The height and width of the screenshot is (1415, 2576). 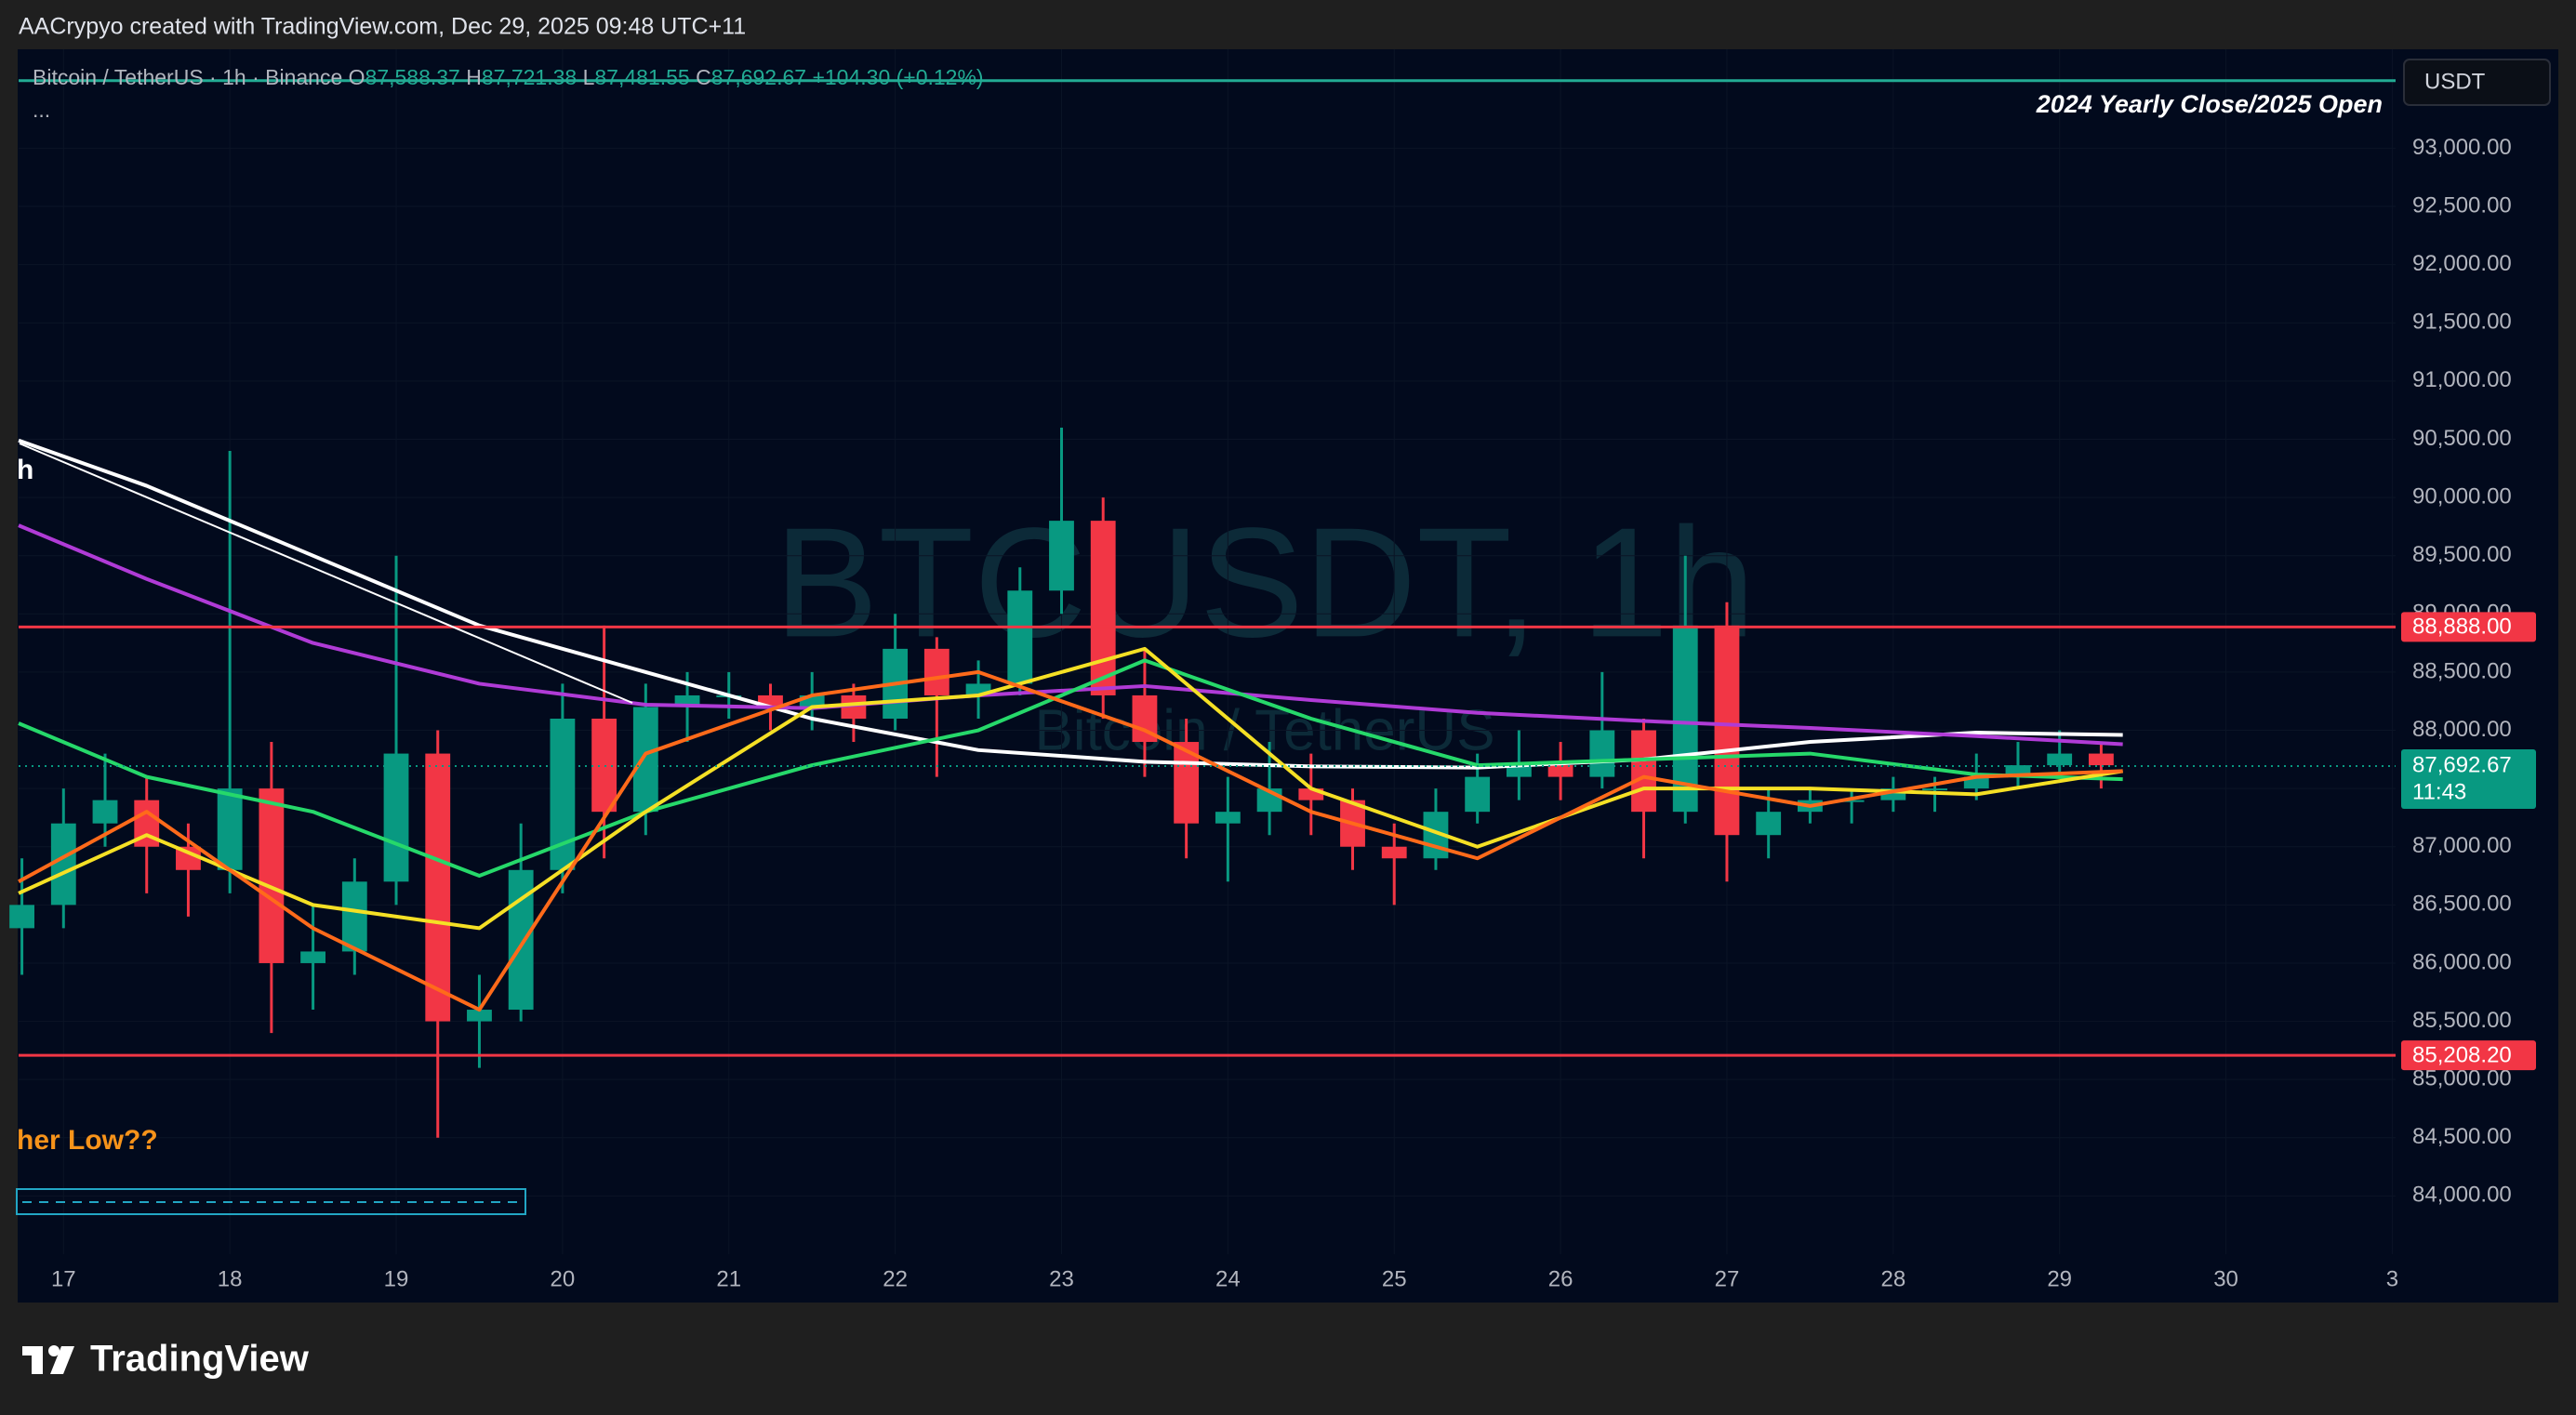 What do you see at coordinates (2209, 104) in the screenshot?
I see `yearly-open-label: 2024 Yearly Close/2025 Open` at bounding box center [2209, 104].